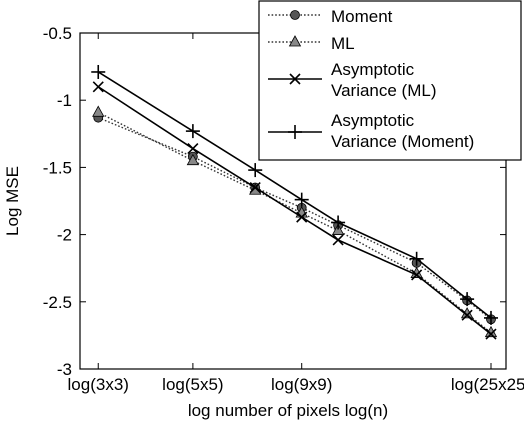 Image resolution: width=524 pixels, height=427 pixels. I want to click on legend-marker-asymptotic-variance-moment, so click(295, 132).